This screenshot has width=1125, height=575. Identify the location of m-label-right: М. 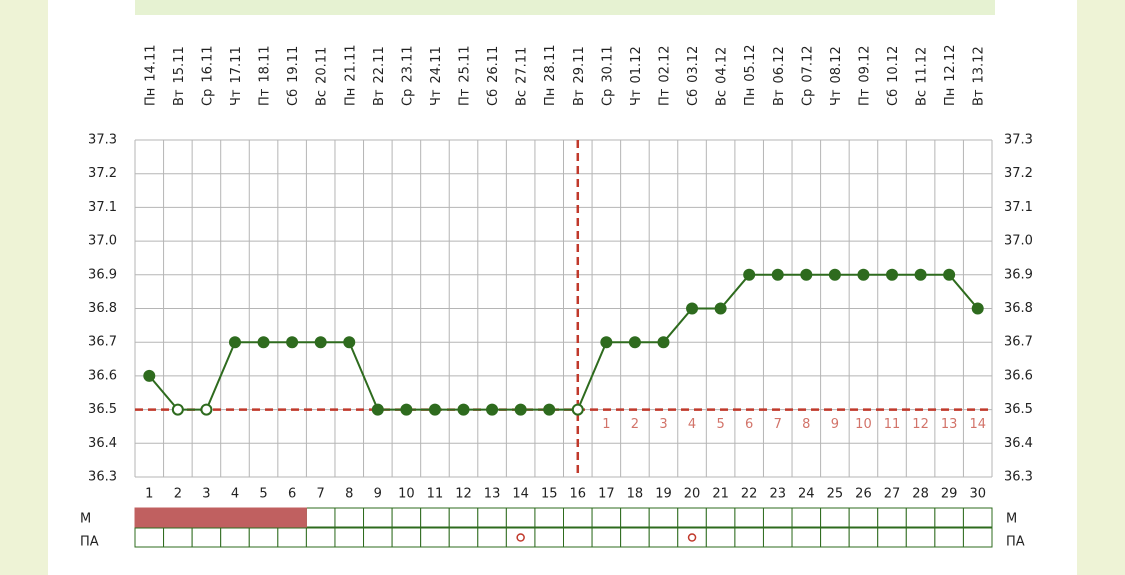
(1011, 519).